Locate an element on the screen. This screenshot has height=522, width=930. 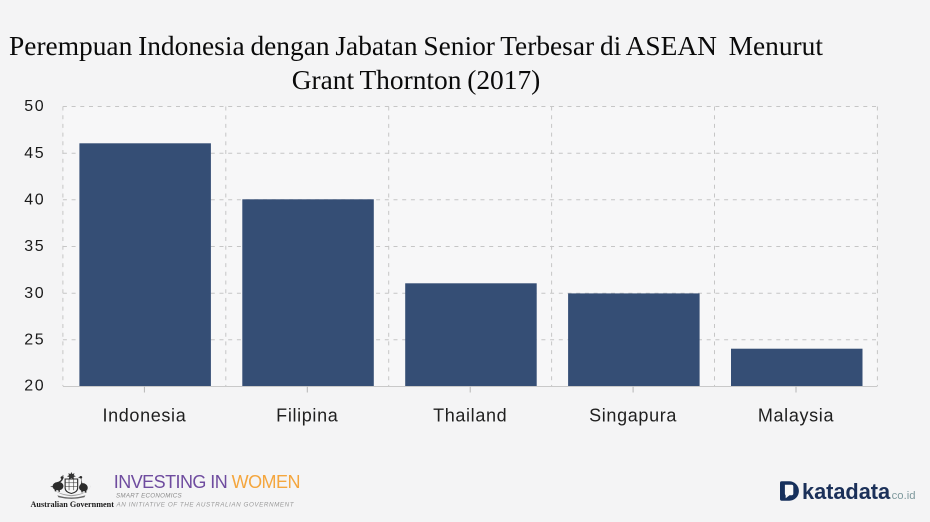
svg-text: INVESTING IN WOMEN is located at coordinates (207, 482).